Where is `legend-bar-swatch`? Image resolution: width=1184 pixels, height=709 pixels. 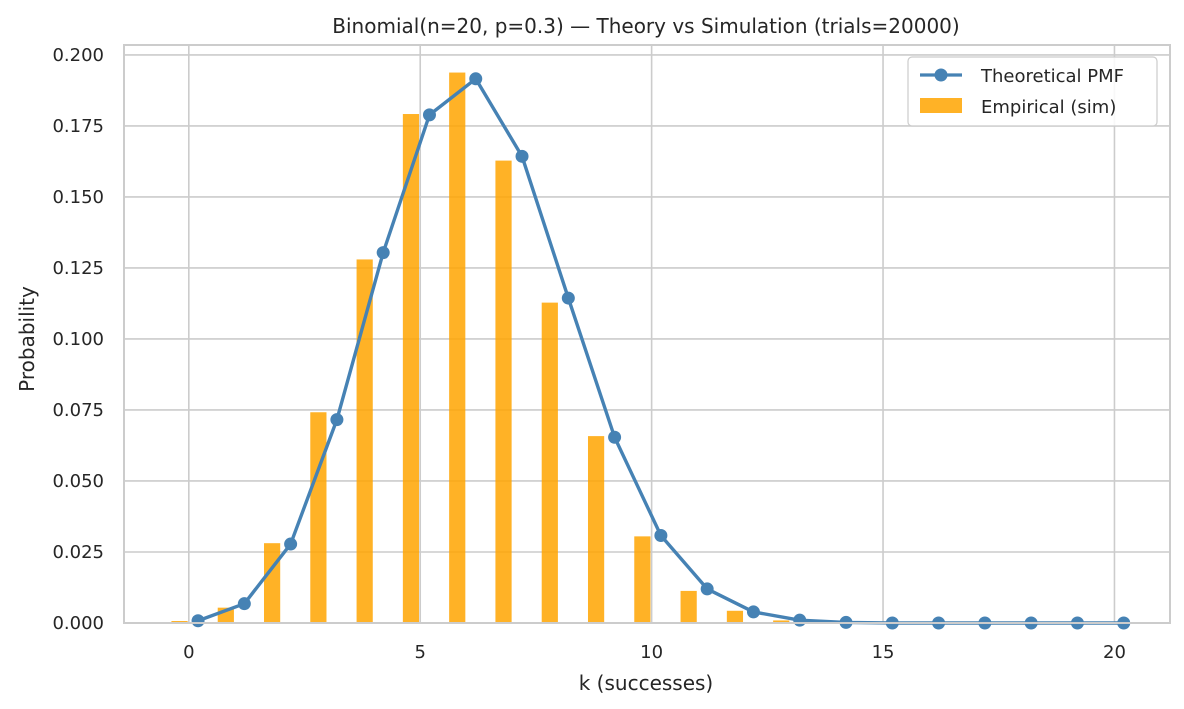 legend-bar-swatch is located at coordinates (941, 105).